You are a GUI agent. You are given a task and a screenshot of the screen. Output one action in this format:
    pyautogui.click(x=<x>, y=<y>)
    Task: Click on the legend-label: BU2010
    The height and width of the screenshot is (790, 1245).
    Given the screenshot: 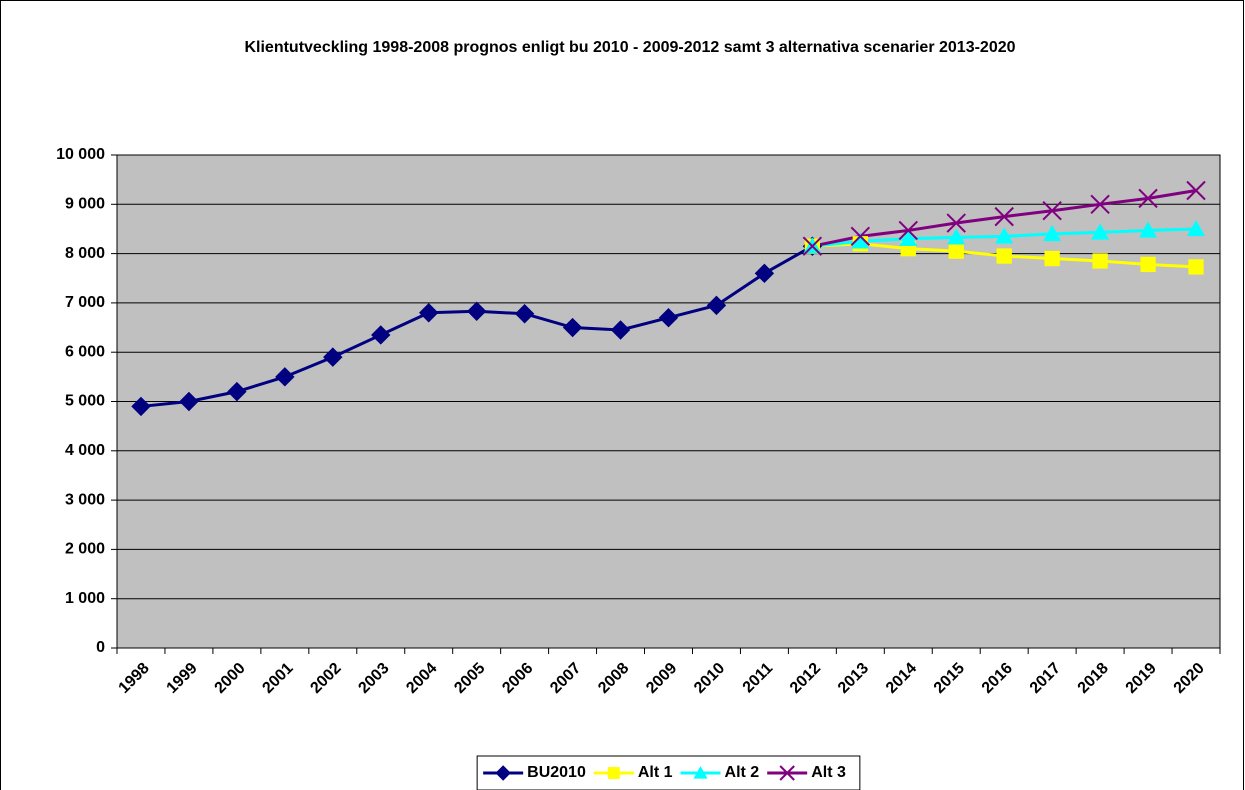 What is the action you would take?
    pyautogui.click(x=556, y=772)
    